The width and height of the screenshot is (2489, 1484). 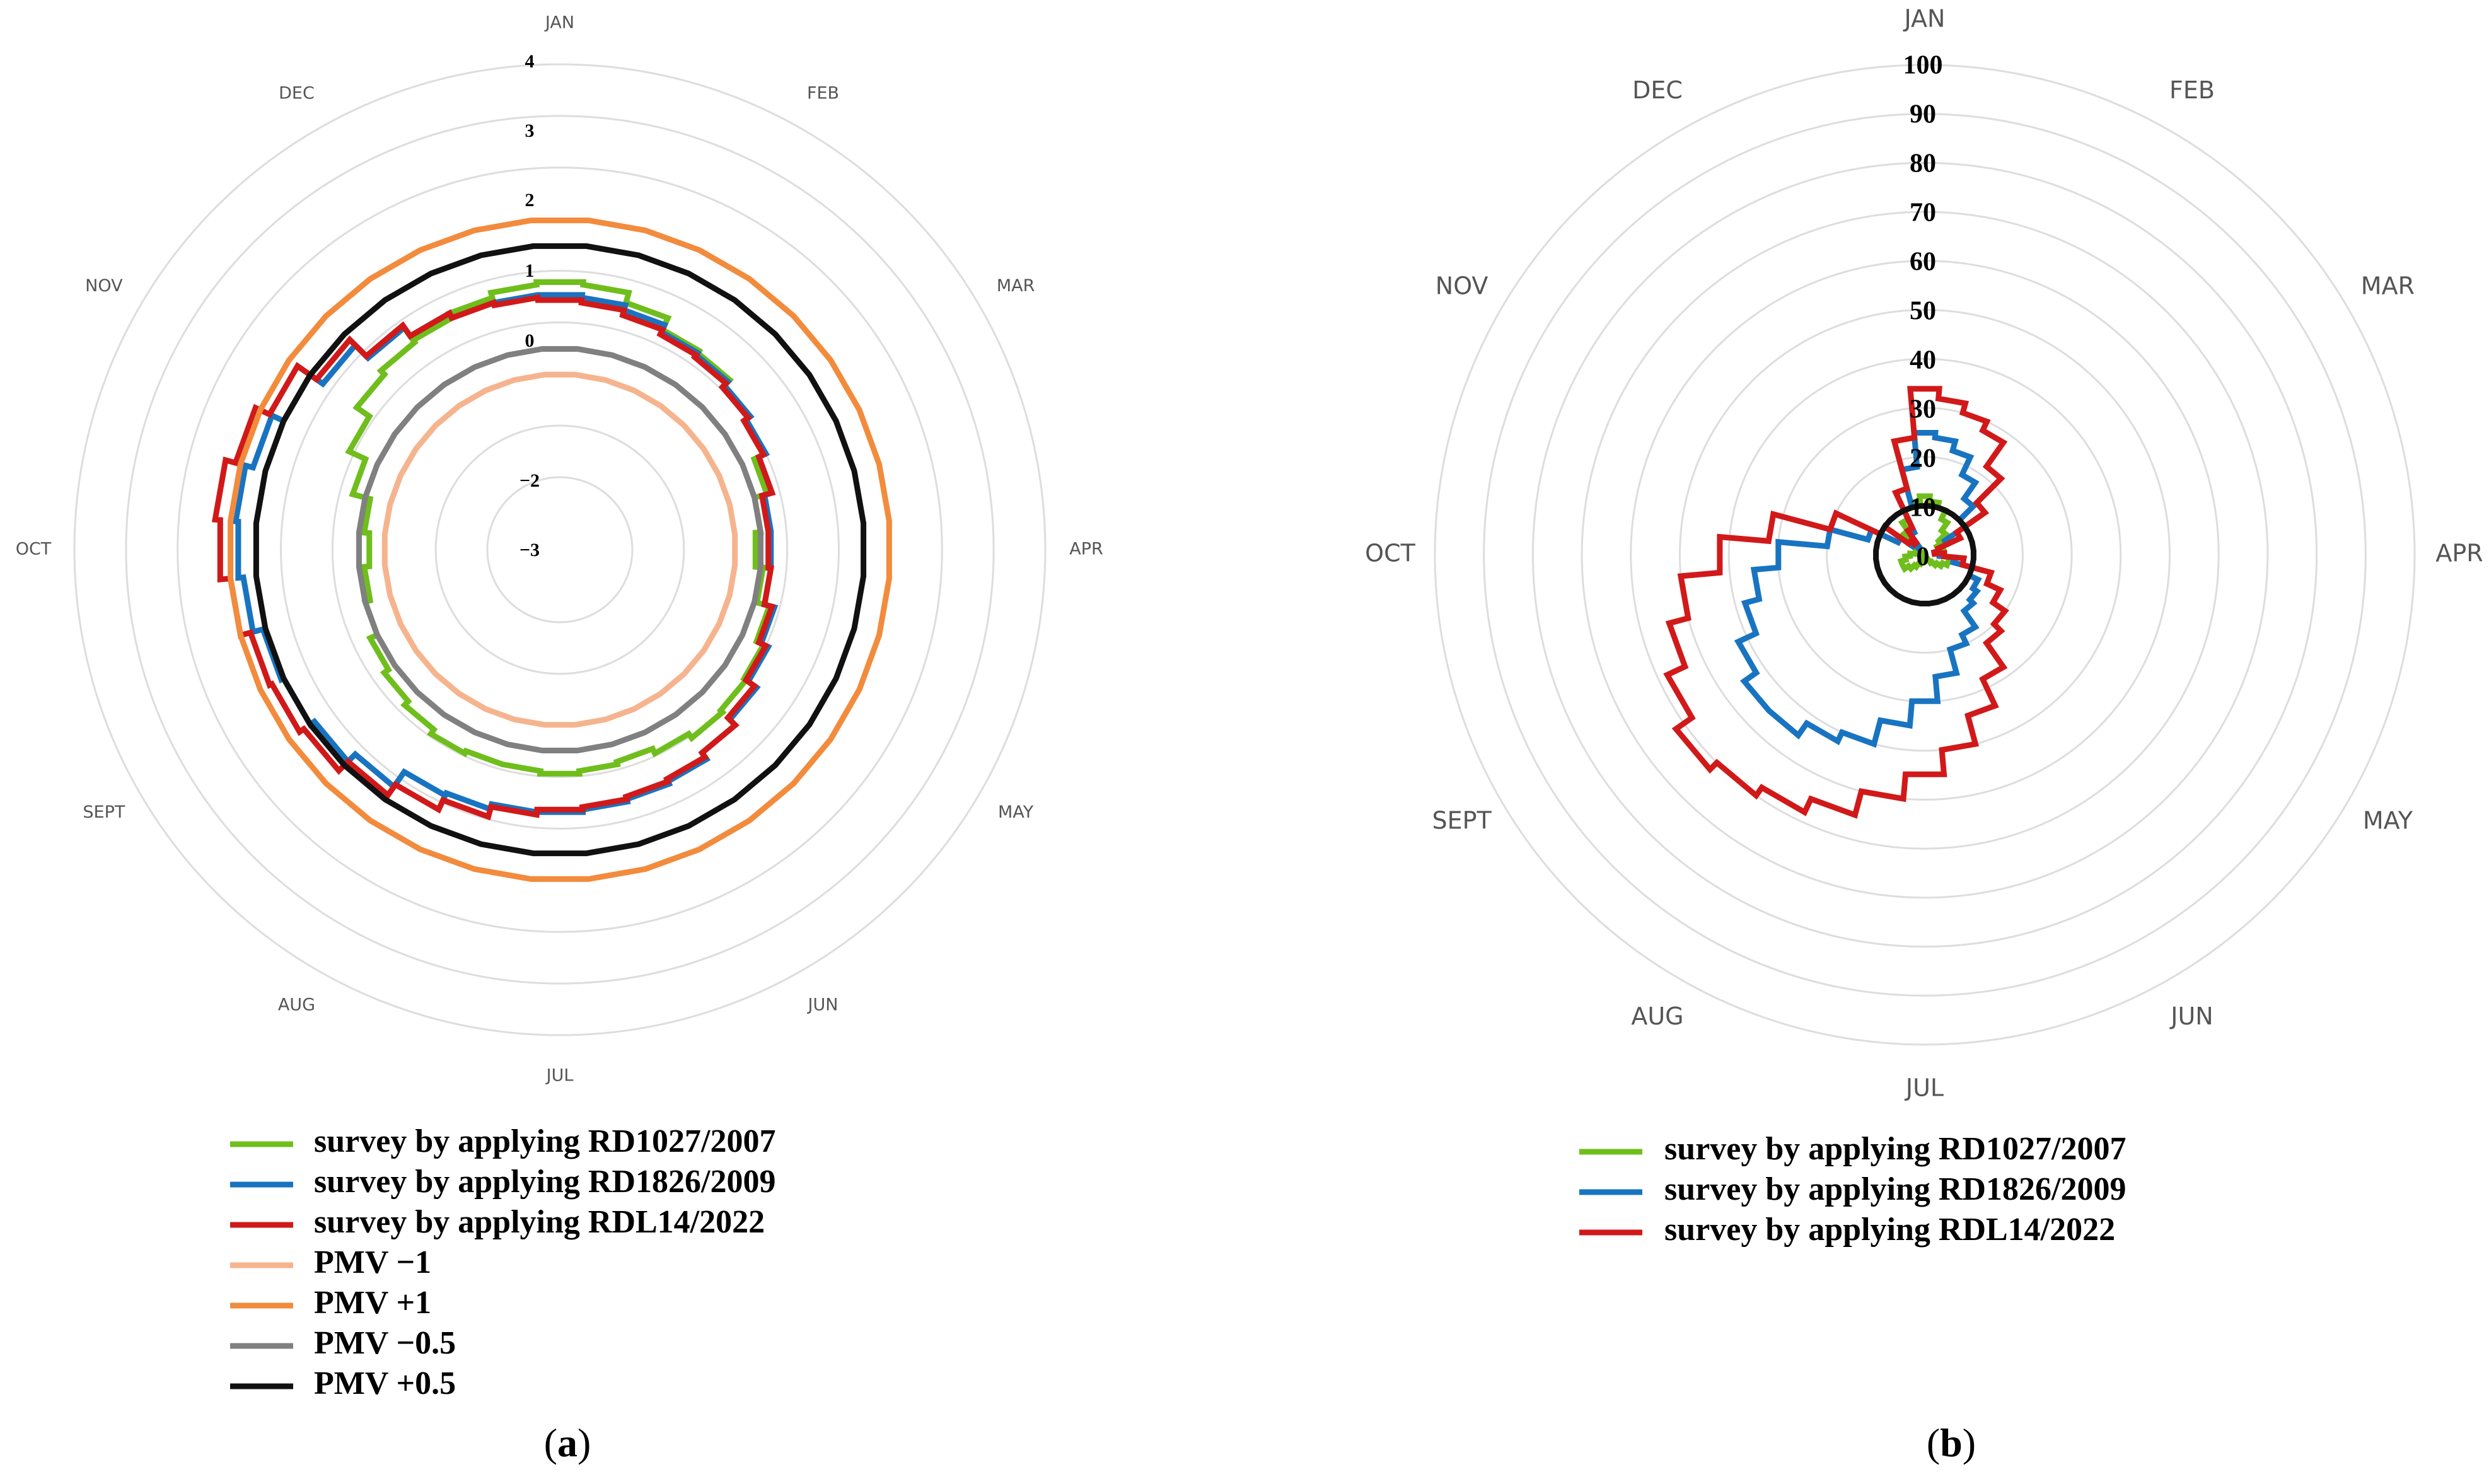 I want to click on legend-label: PMV +1, so click(x=372, y=1303).